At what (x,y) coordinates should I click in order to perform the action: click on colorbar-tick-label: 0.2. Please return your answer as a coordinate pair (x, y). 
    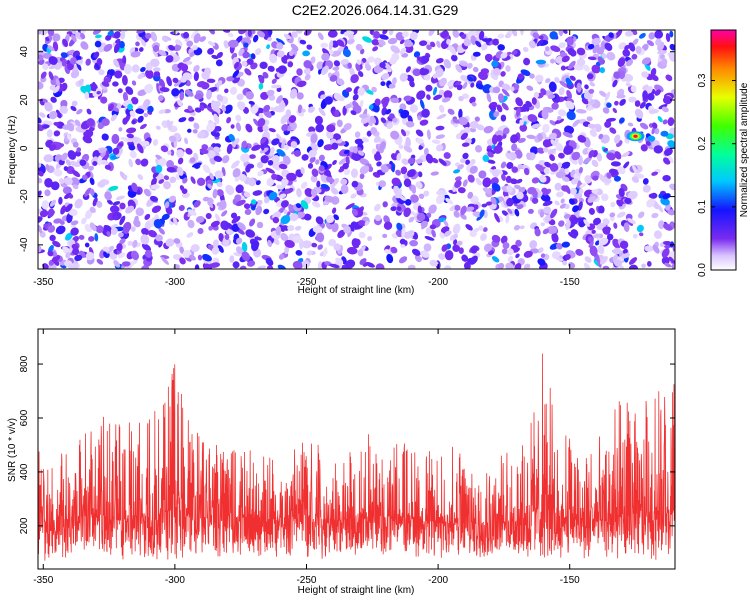
    Looking at the image, I should click on (702, 143).